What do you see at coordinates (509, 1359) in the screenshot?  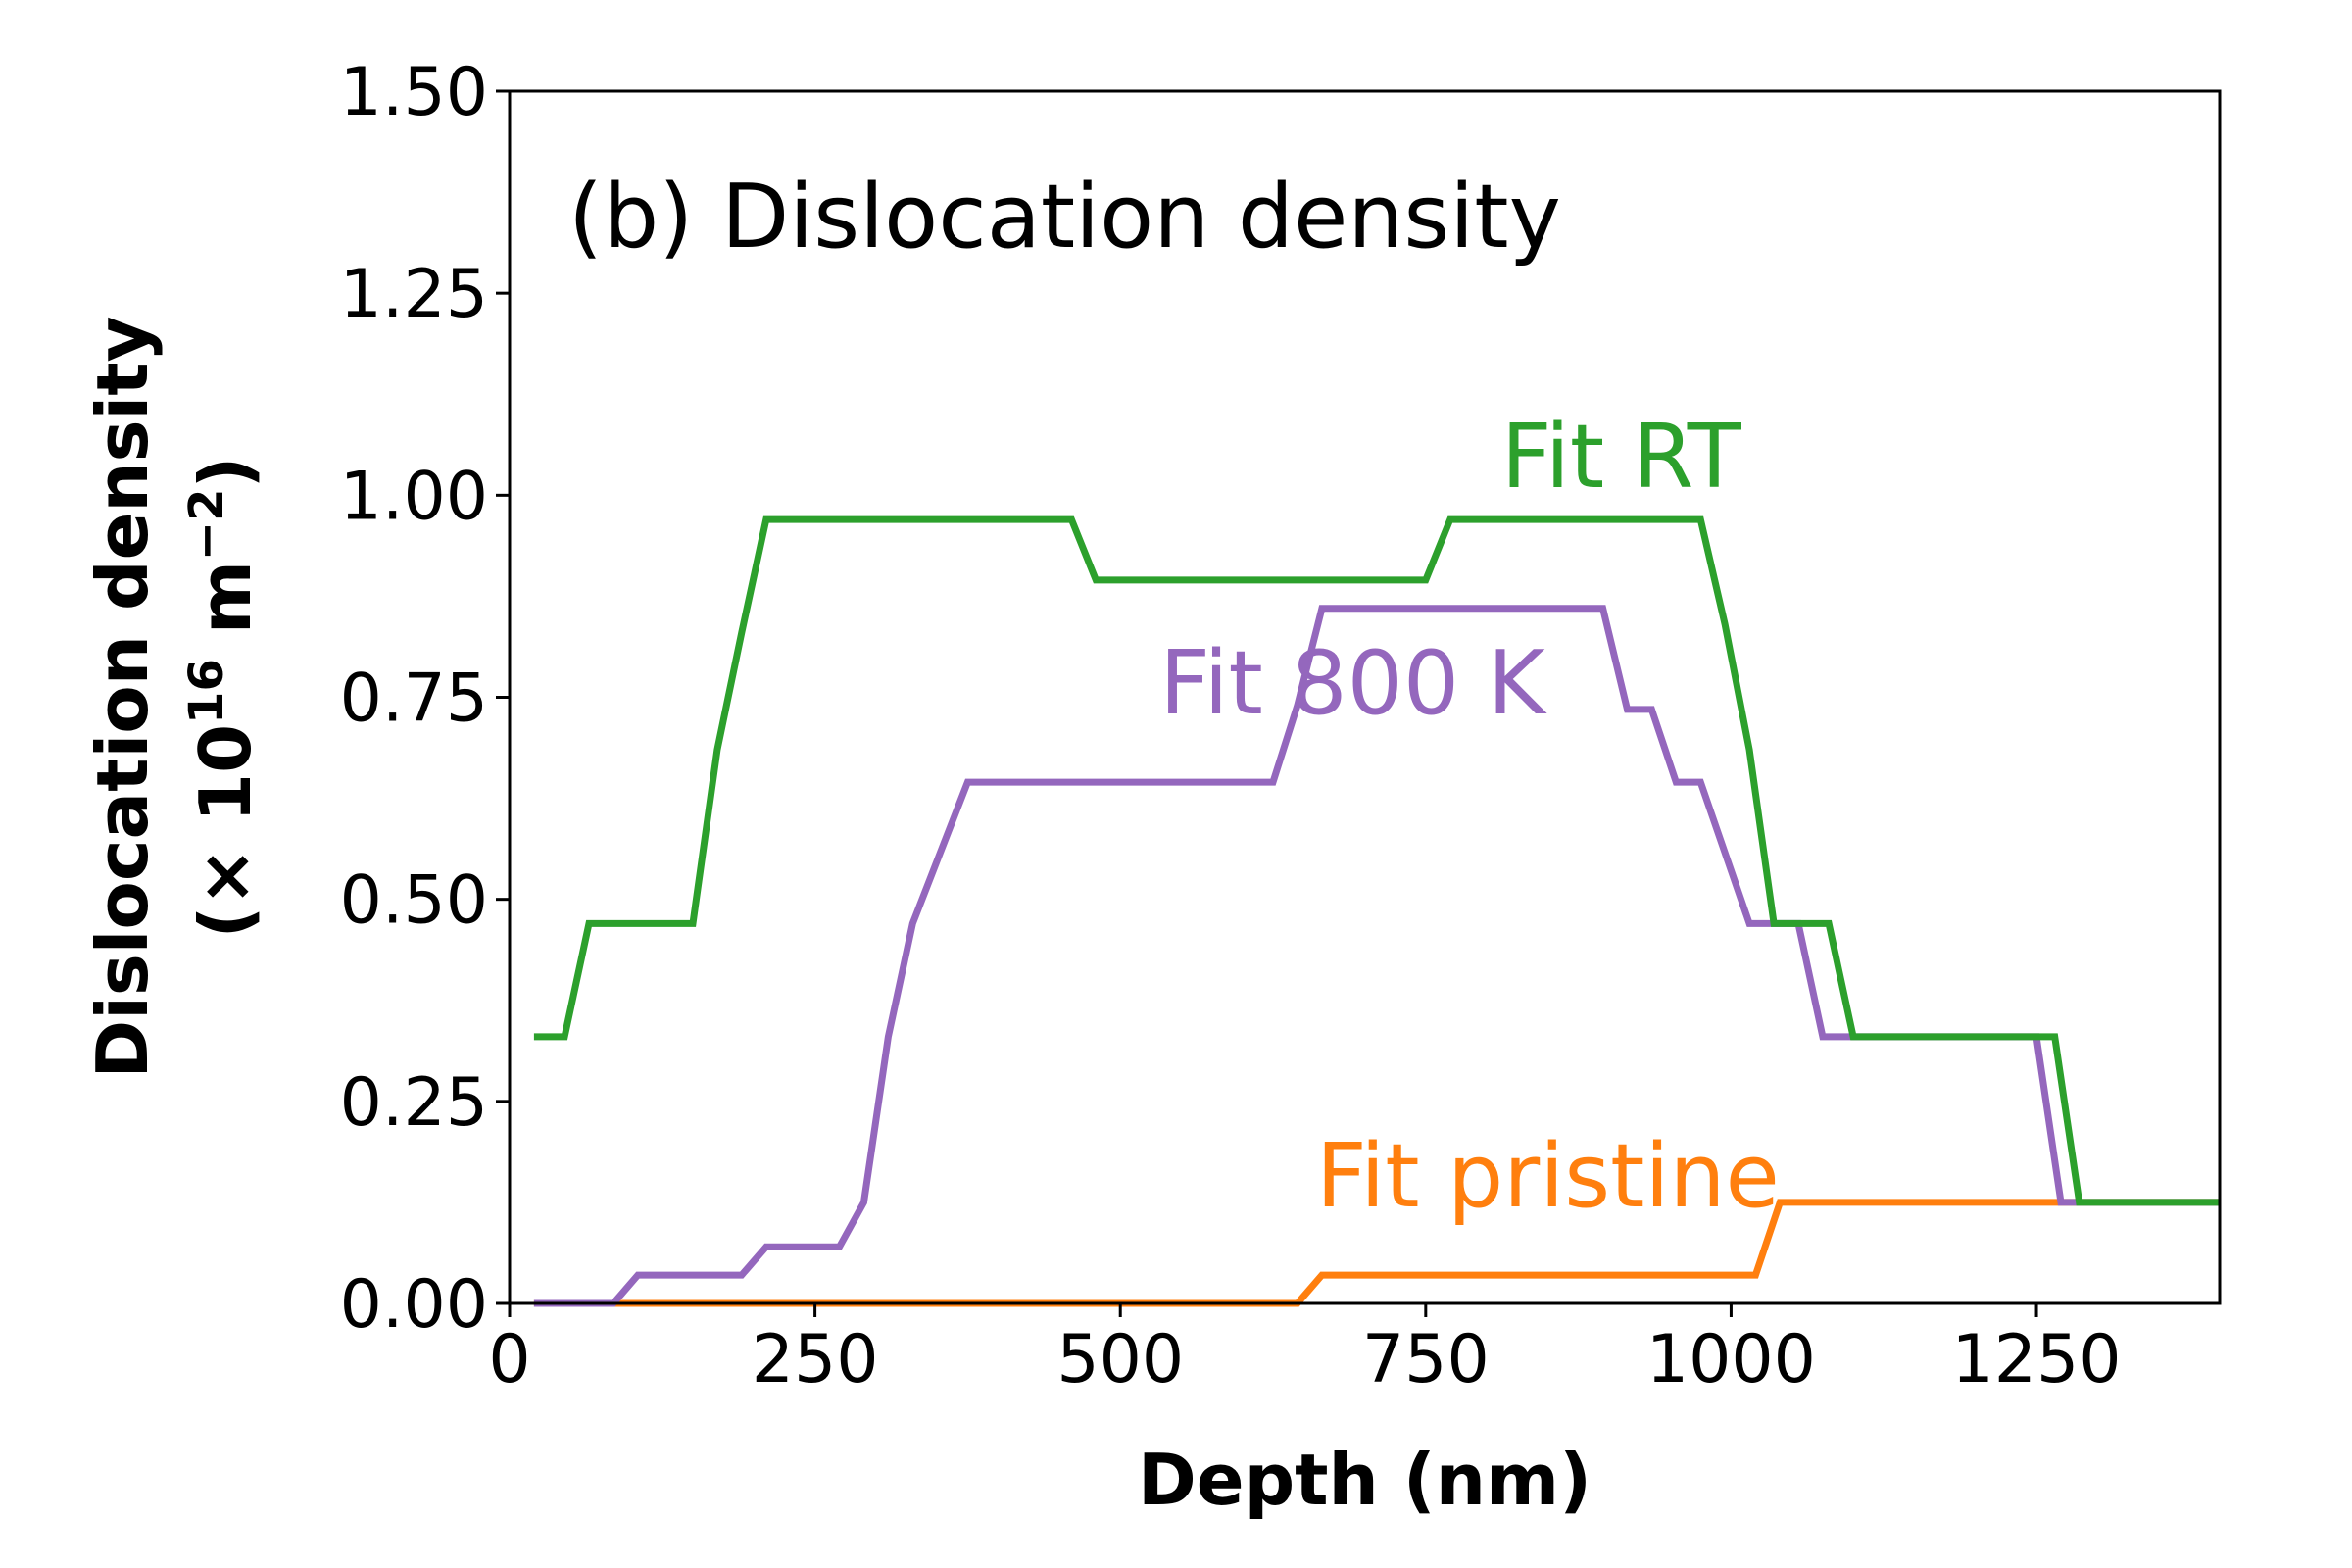 I see `x-tick-label: 0` at bounding box center [509, 1359].